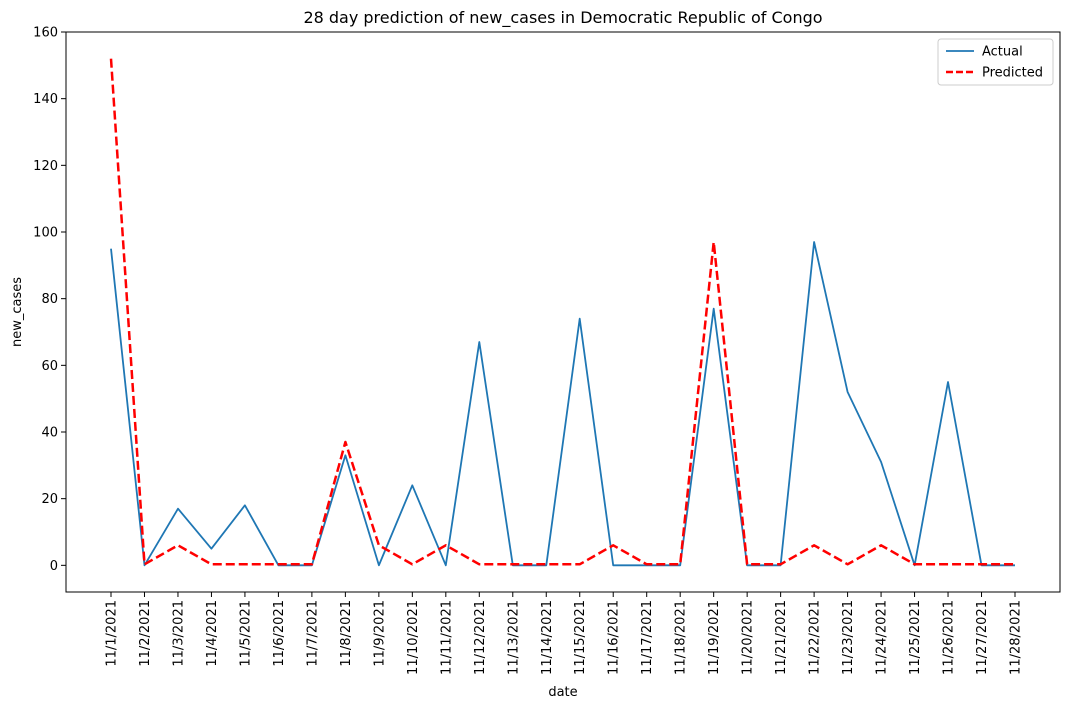 This screenshot has width=1070, height=709. Describe the element at coordinates (45, 99) in the screenshot. I see `y-tick-label: 140` at that location.